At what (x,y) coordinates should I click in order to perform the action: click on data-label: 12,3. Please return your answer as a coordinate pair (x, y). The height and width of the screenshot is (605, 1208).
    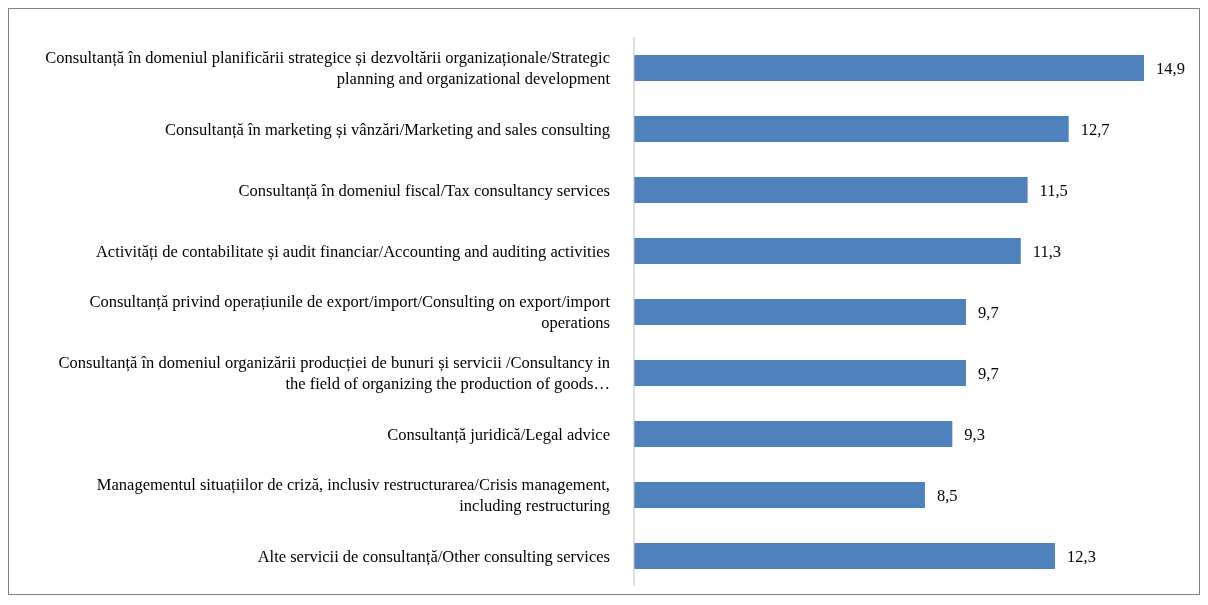
    Looking at the image, I should click on (1081, 556).